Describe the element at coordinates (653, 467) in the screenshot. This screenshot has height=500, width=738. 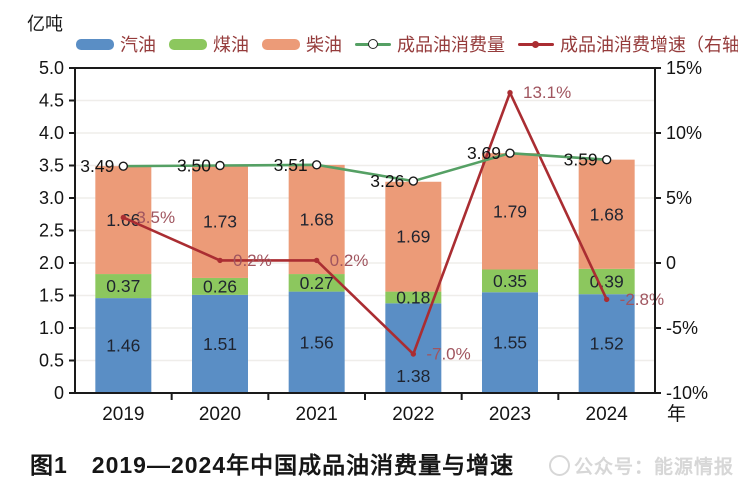
I see `watermark-text: 公众号：能源情报` at that location.